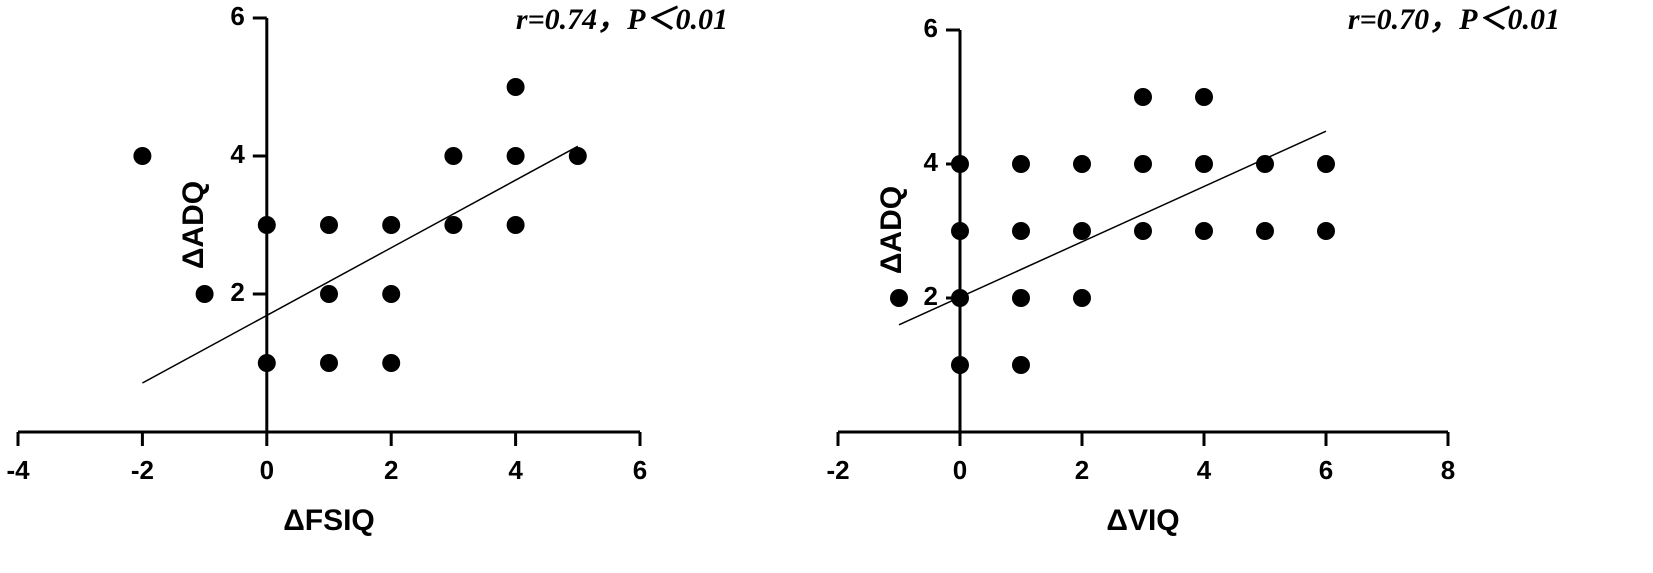 The image size is (1653, 573). What do you see at coordinates (18, 470) in the screenshot?
I see `x-tick-label: -4` at bounding box center [18, 470].